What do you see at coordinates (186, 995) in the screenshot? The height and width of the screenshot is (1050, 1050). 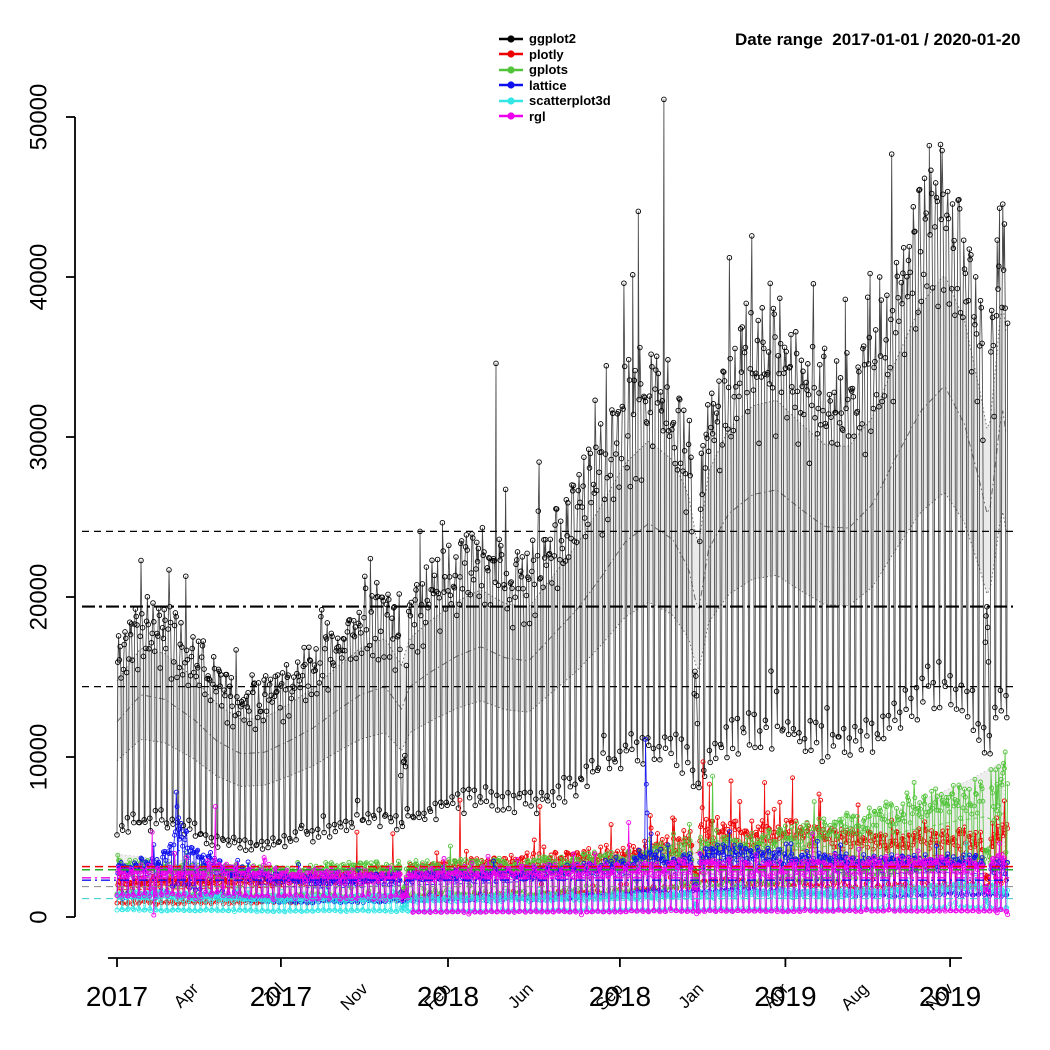 I see `x-month-label: Apr` at bounding box center [186, 995].